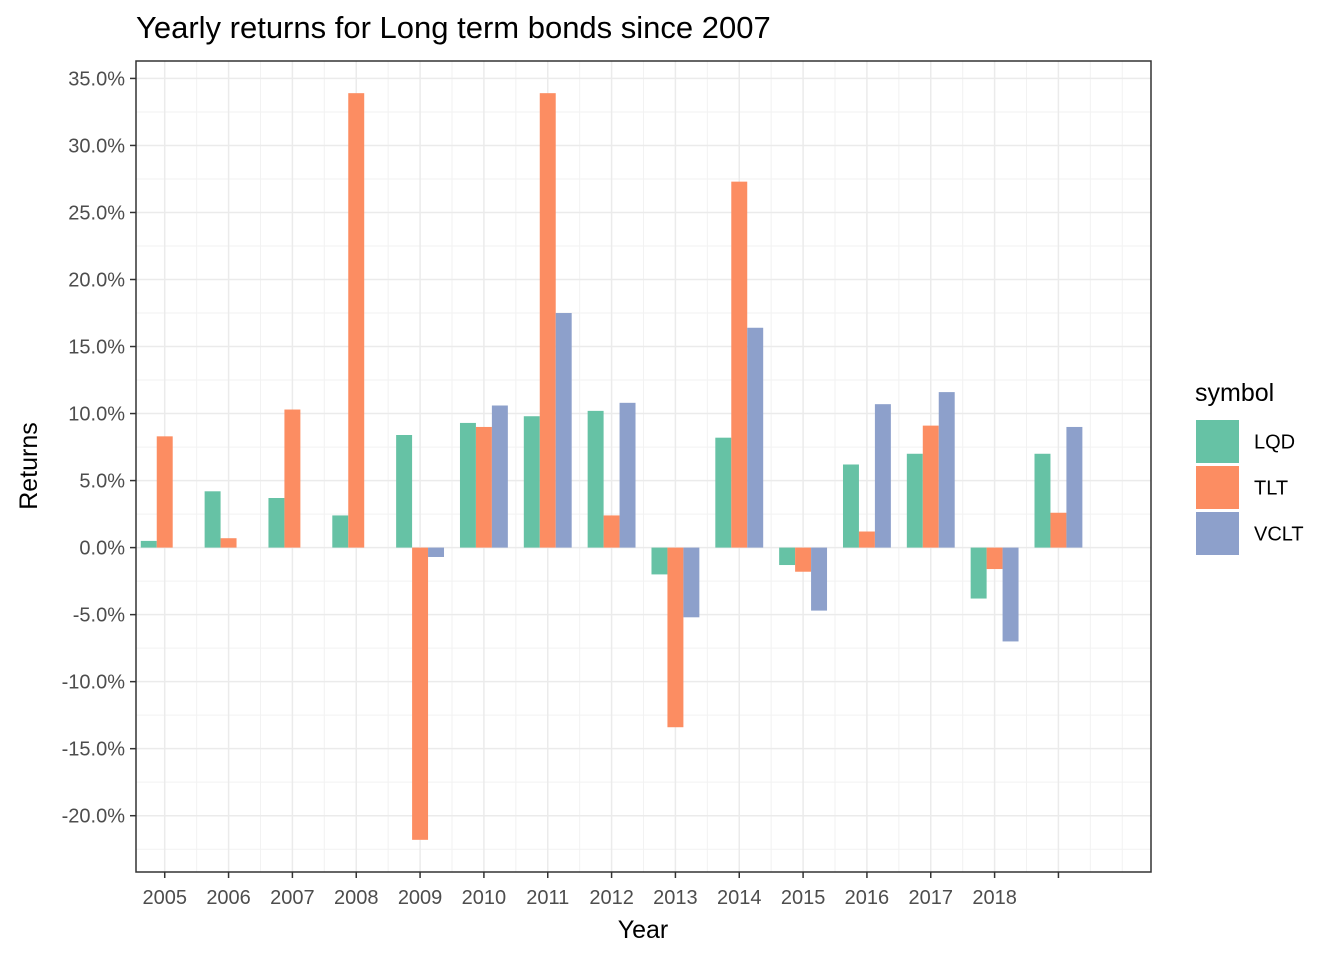 This screenshot has width=1344, height=960. I want to click on x-tick-label: 2009, so click(420, 898).